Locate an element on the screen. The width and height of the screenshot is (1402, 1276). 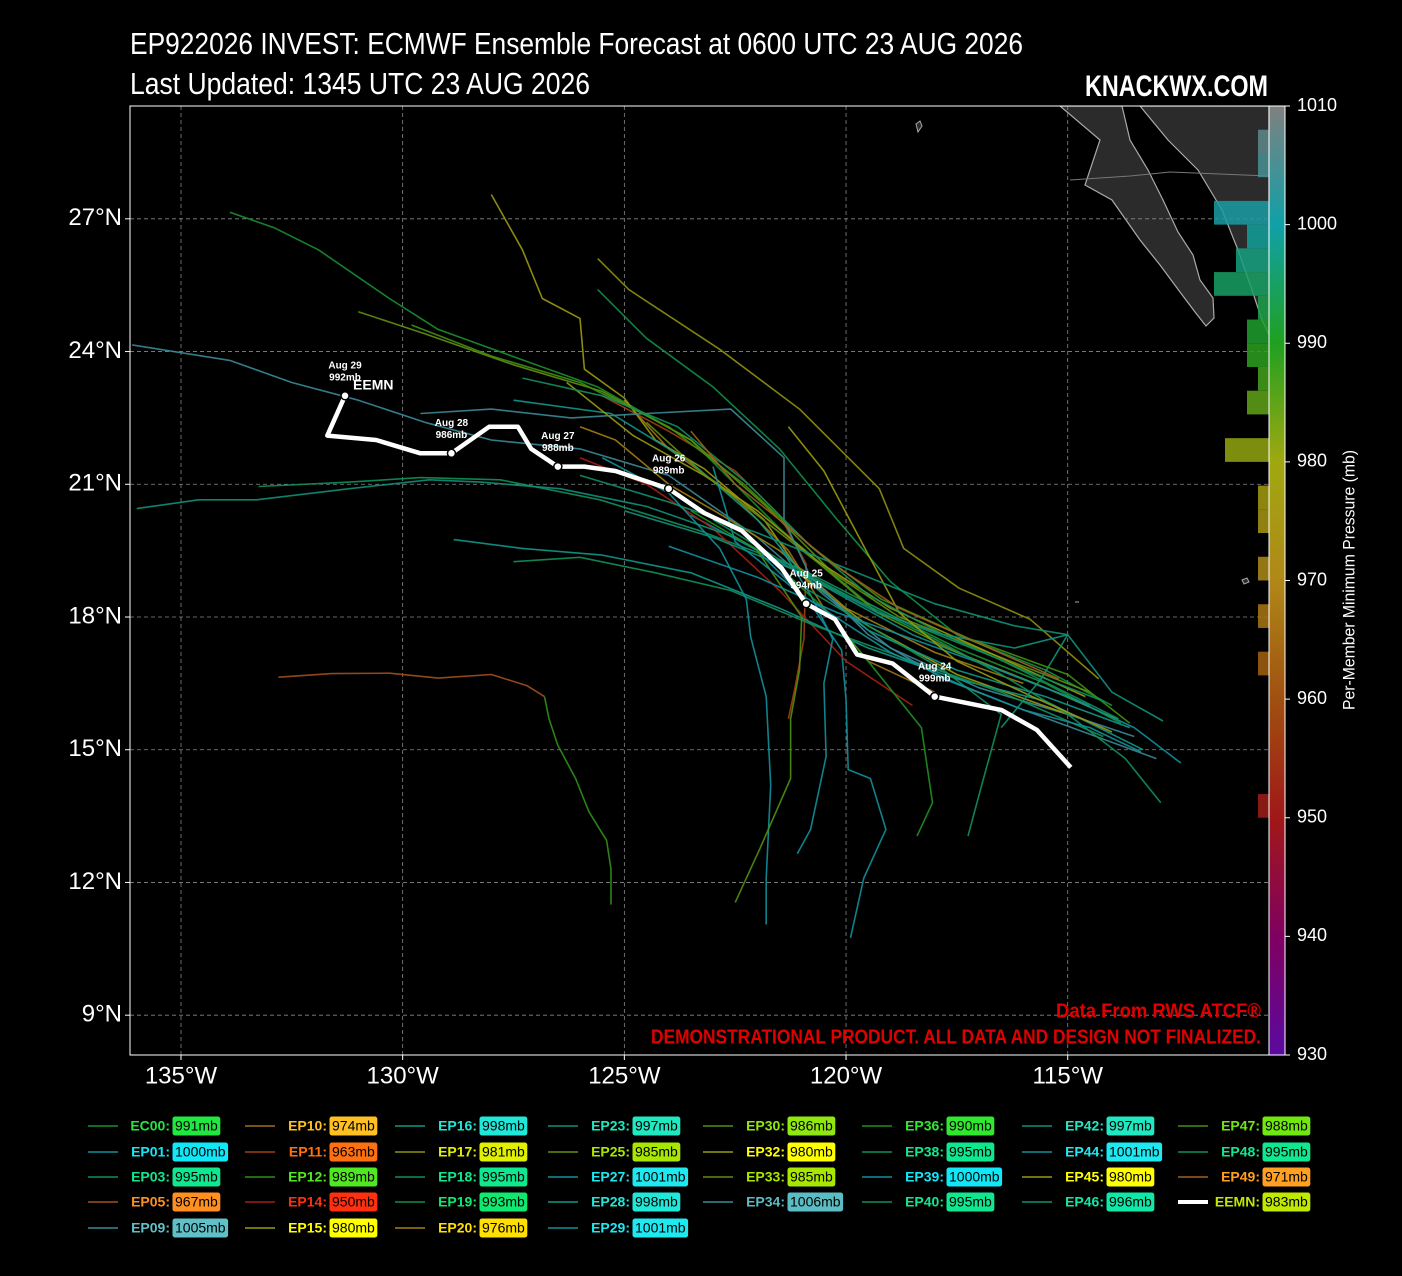
legend-name: EP05: is located at coordinates (150, 1202).